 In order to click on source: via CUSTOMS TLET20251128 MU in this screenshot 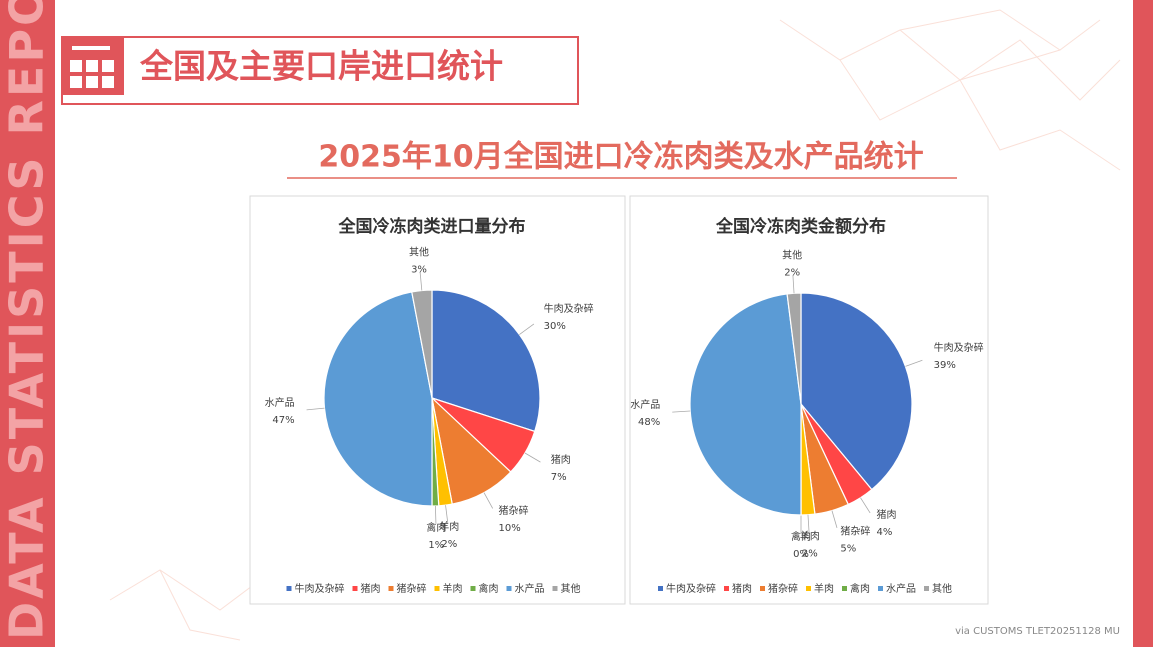, I will do `click(1037, 631)`.